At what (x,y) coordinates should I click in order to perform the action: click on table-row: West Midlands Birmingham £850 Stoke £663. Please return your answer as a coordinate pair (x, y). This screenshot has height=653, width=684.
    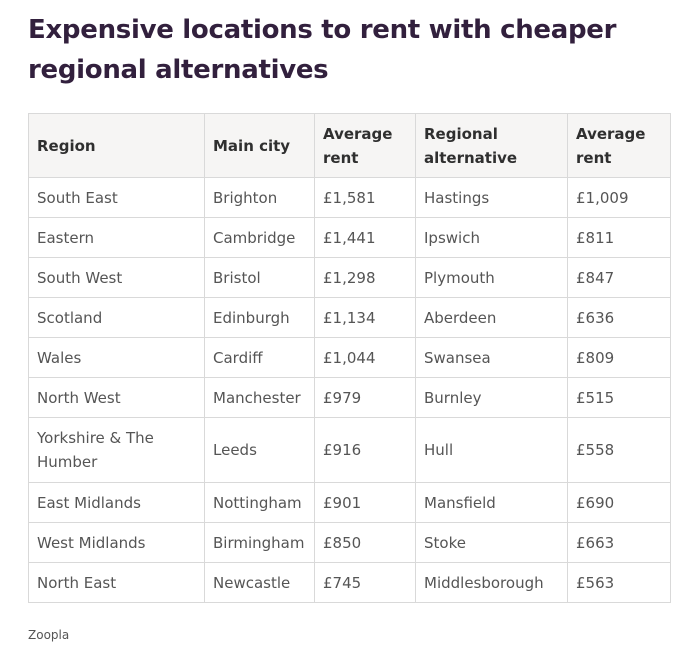
    Looking at the image, I should click on (349, 542).